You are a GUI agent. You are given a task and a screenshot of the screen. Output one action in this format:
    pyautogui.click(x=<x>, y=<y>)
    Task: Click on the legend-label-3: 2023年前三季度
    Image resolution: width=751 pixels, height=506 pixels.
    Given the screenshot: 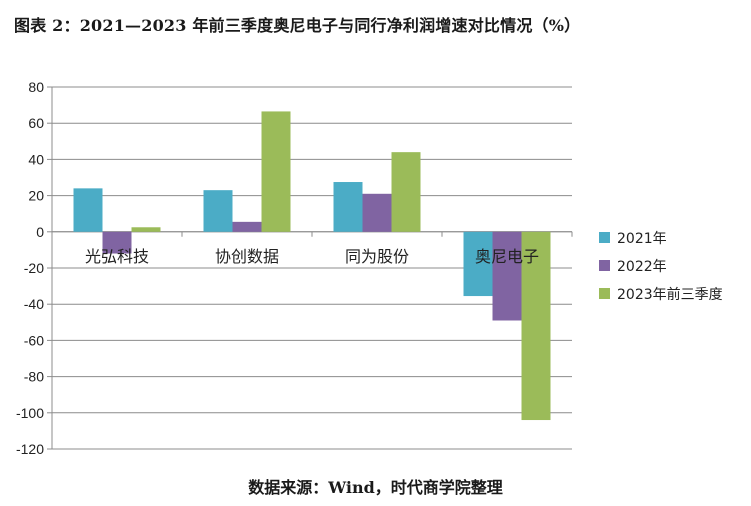 What is the action you would take?
    pyautogui.click(x=670, y=294)
    